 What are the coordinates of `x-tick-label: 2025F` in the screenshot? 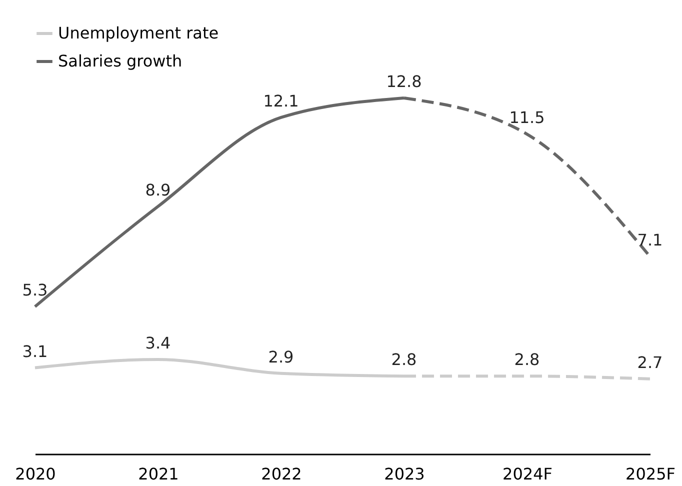 It's located at (651, 474).